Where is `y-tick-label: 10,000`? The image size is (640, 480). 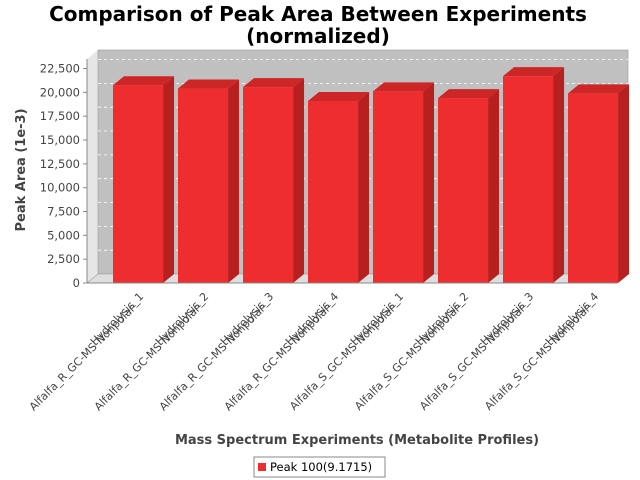 y-tick-label: 10,000 is located at coordinates (60, 188).